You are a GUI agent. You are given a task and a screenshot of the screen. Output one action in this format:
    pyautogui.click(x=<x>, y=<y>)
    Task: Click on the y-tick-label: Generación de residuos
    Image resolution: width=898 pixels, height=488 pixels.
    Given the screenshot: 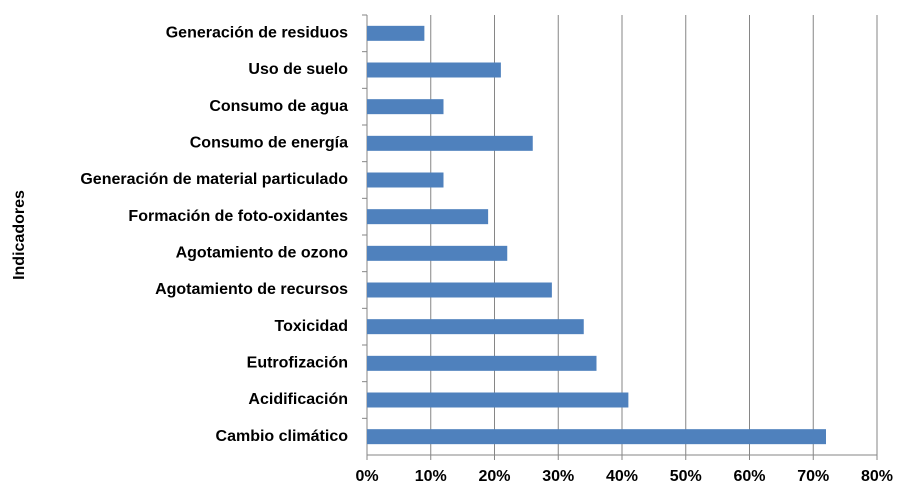 What is the action you would take?
    pyautogui.click(x=257, y=33)
    